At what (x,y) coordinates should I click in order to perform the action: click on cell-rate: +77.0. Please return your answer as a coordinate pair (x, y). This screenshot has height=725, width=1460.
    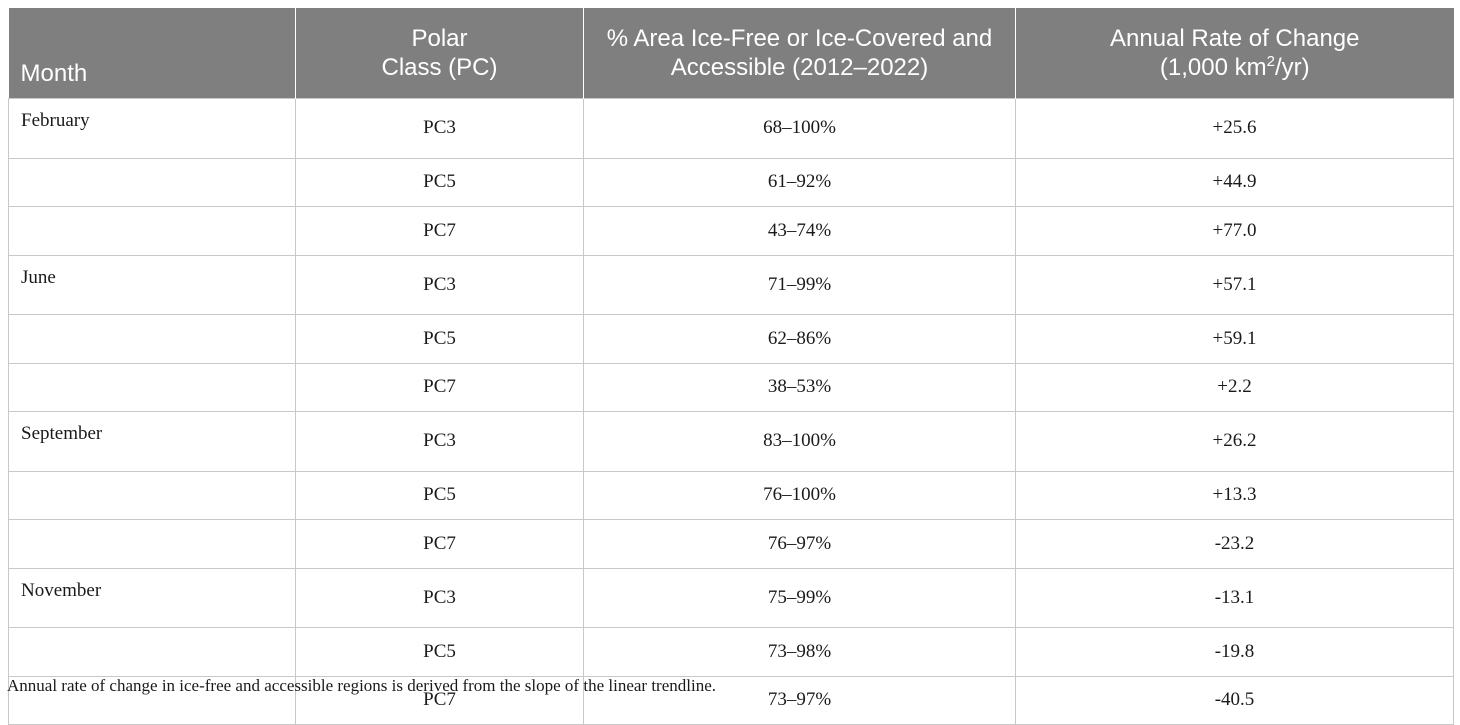
    Looking at the image, I should click on (1234, 231).